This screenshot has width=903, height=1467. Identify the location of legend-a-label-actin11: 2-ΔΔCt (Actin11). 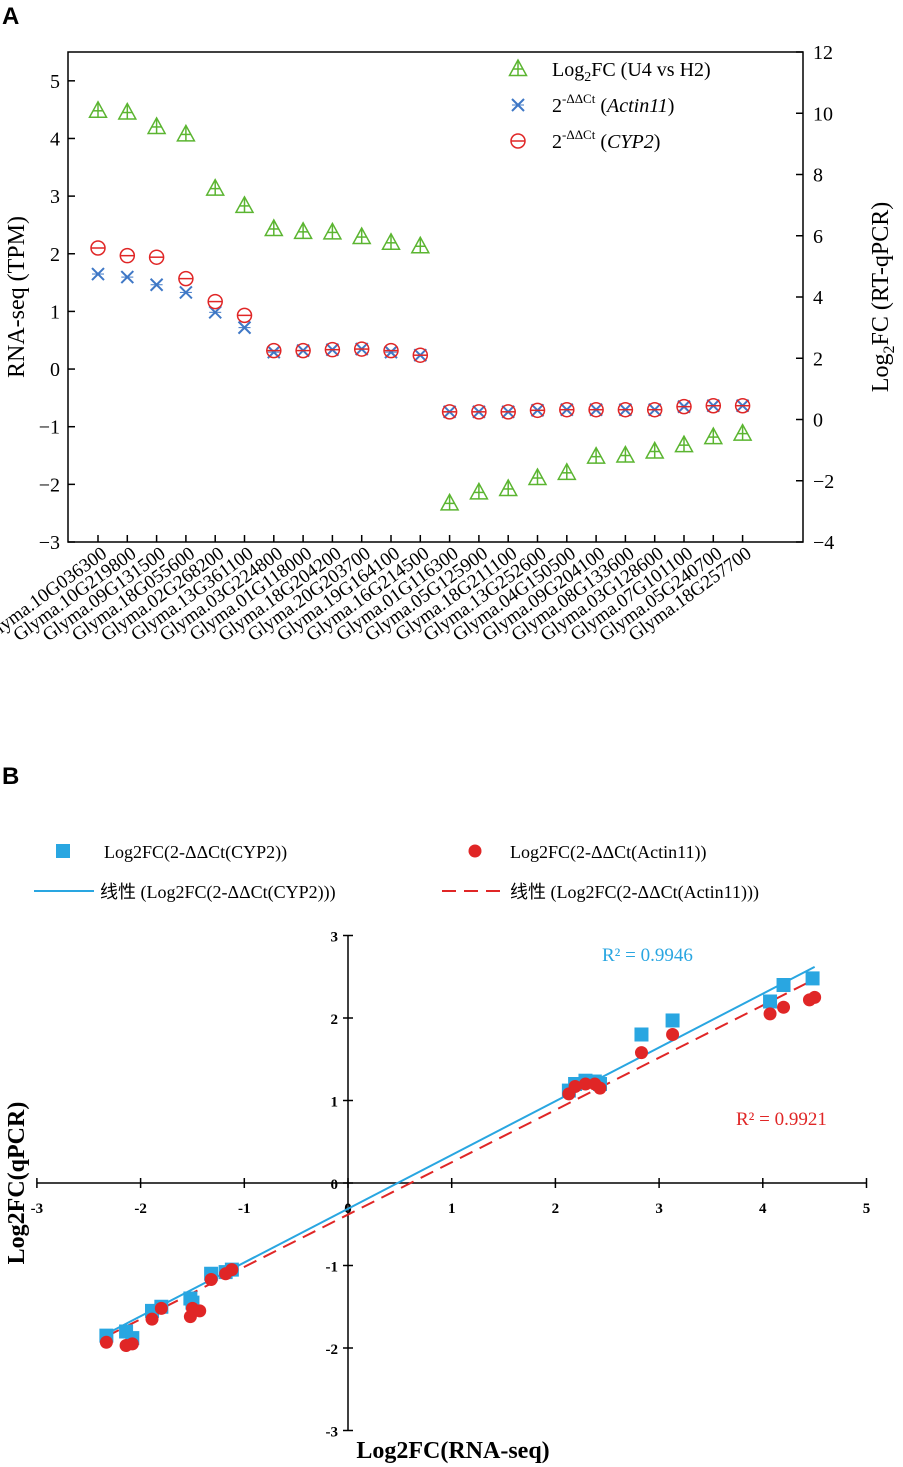
(613, 104).